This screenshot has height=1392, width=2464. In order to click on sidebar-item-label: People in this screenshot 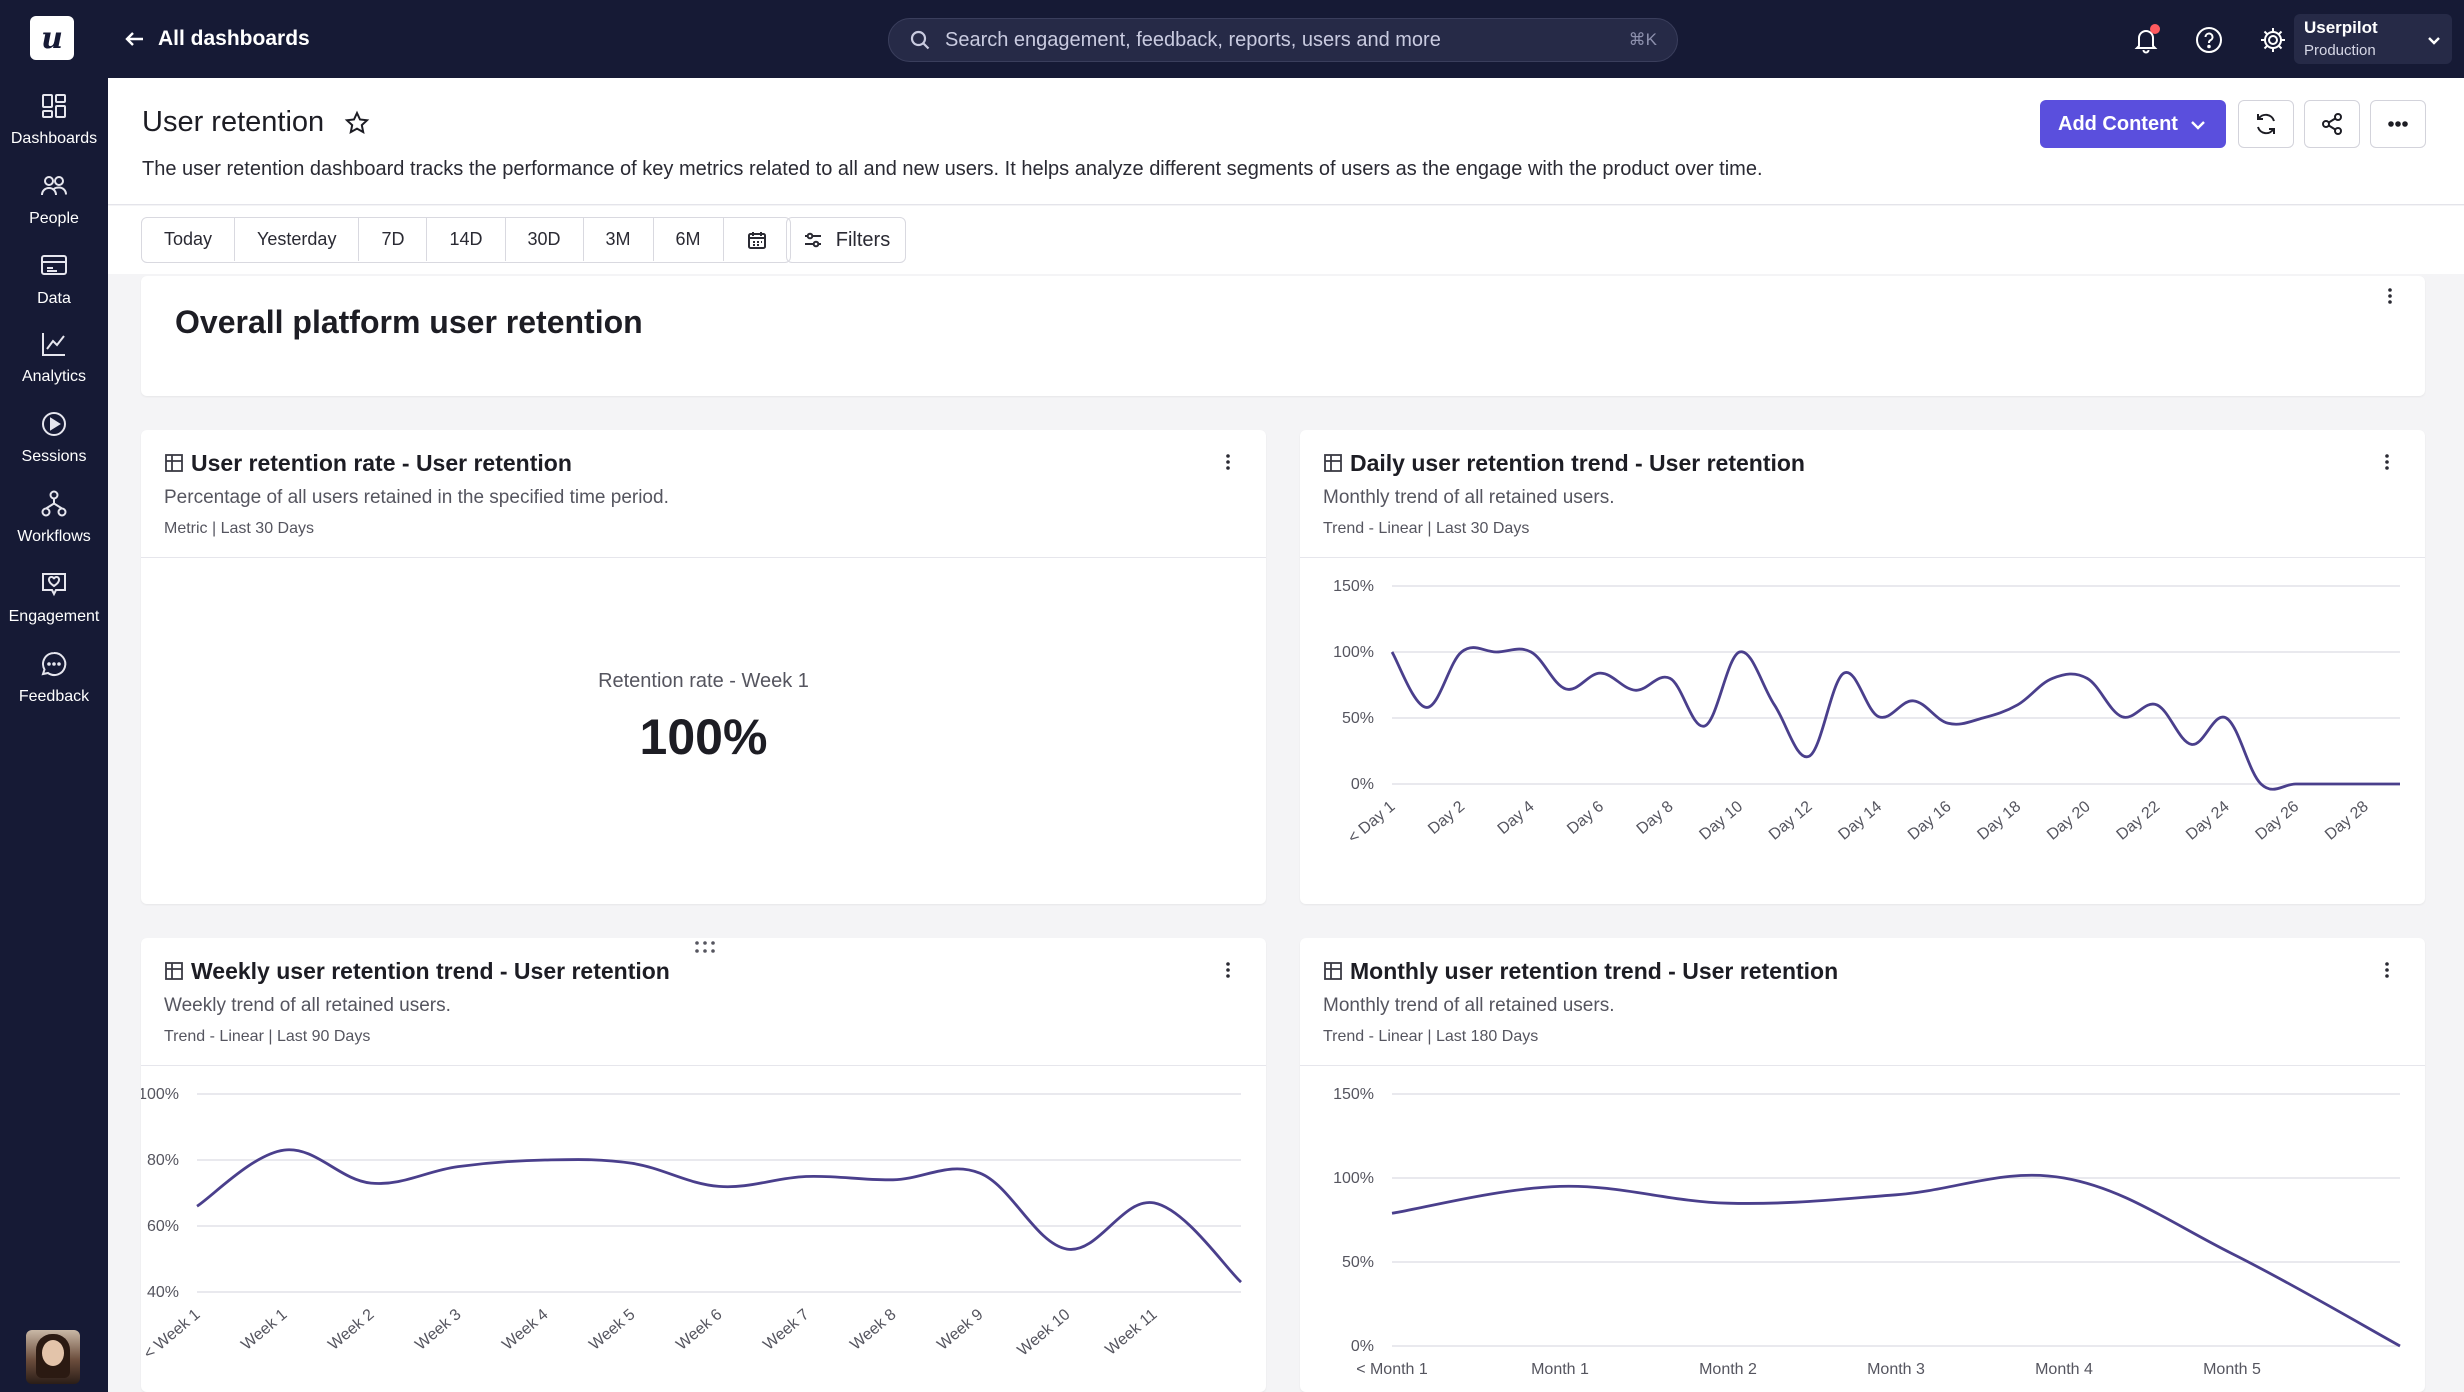, I will do `click(54, 218)`.